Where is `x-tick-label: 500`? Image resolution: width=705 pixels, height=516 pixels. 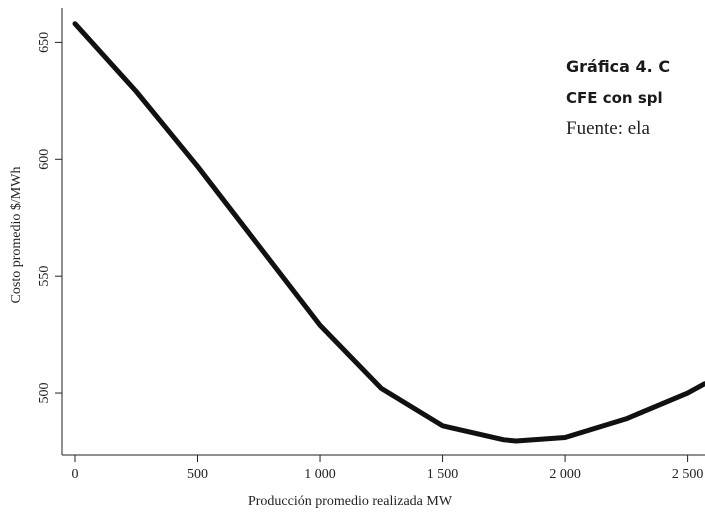
x-tick-label: 500 is located at coordinates (197, 474).